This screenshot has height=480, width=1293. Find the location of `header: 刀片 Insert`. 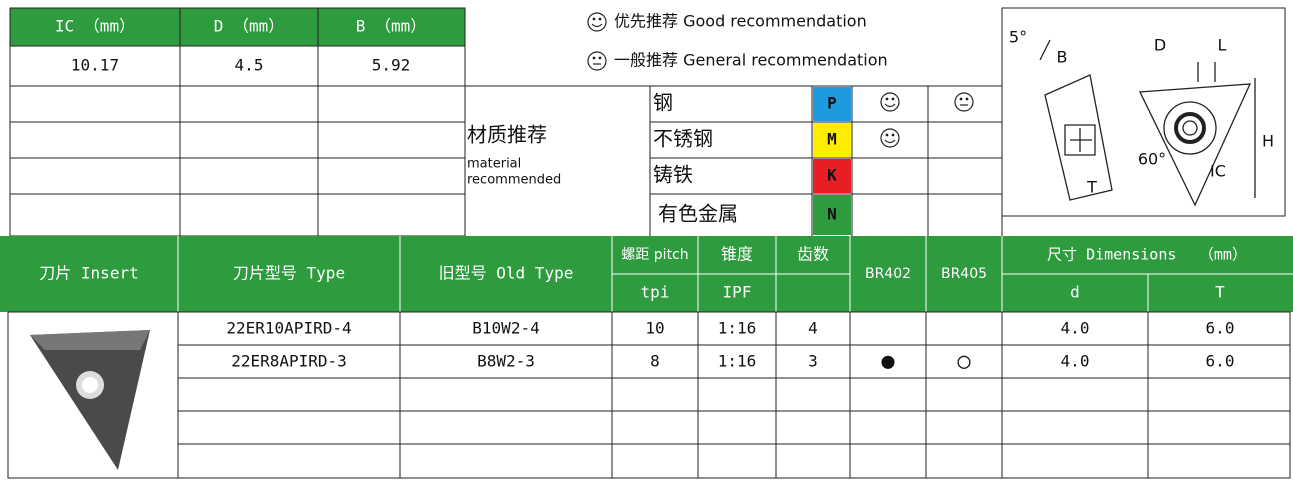

header: 刀片 Insert is located at coordinates (88, 273).